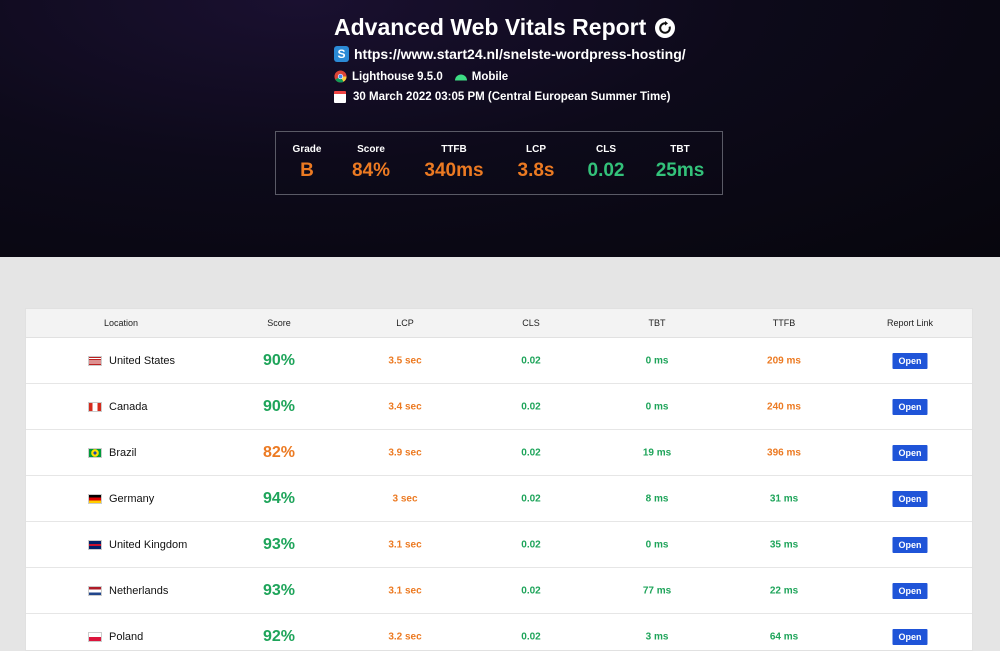 This screenshot has height=651, width=1000. What do you see at coordinates (405, 452) in the screenshot?
I see `lcp-cell: 3.9 sec` at bounding box center [405, 452].